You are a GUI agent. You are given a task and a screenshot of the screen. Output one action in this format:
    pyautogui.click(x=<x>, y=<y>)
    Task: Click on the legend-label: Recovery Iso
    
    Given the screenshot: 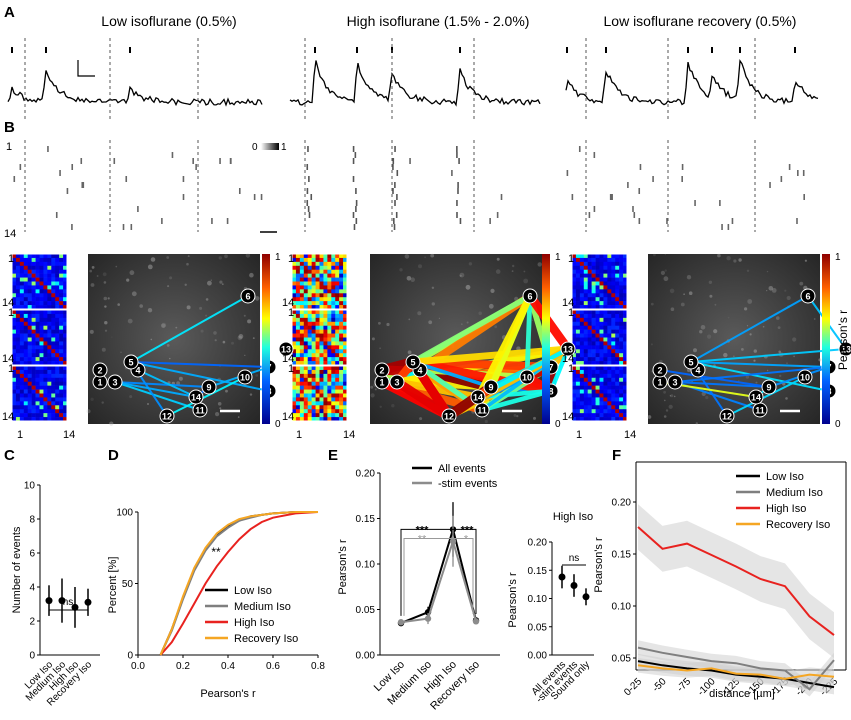 What is the action you would take?
    pyautogui.click(x=266, y=639)
    